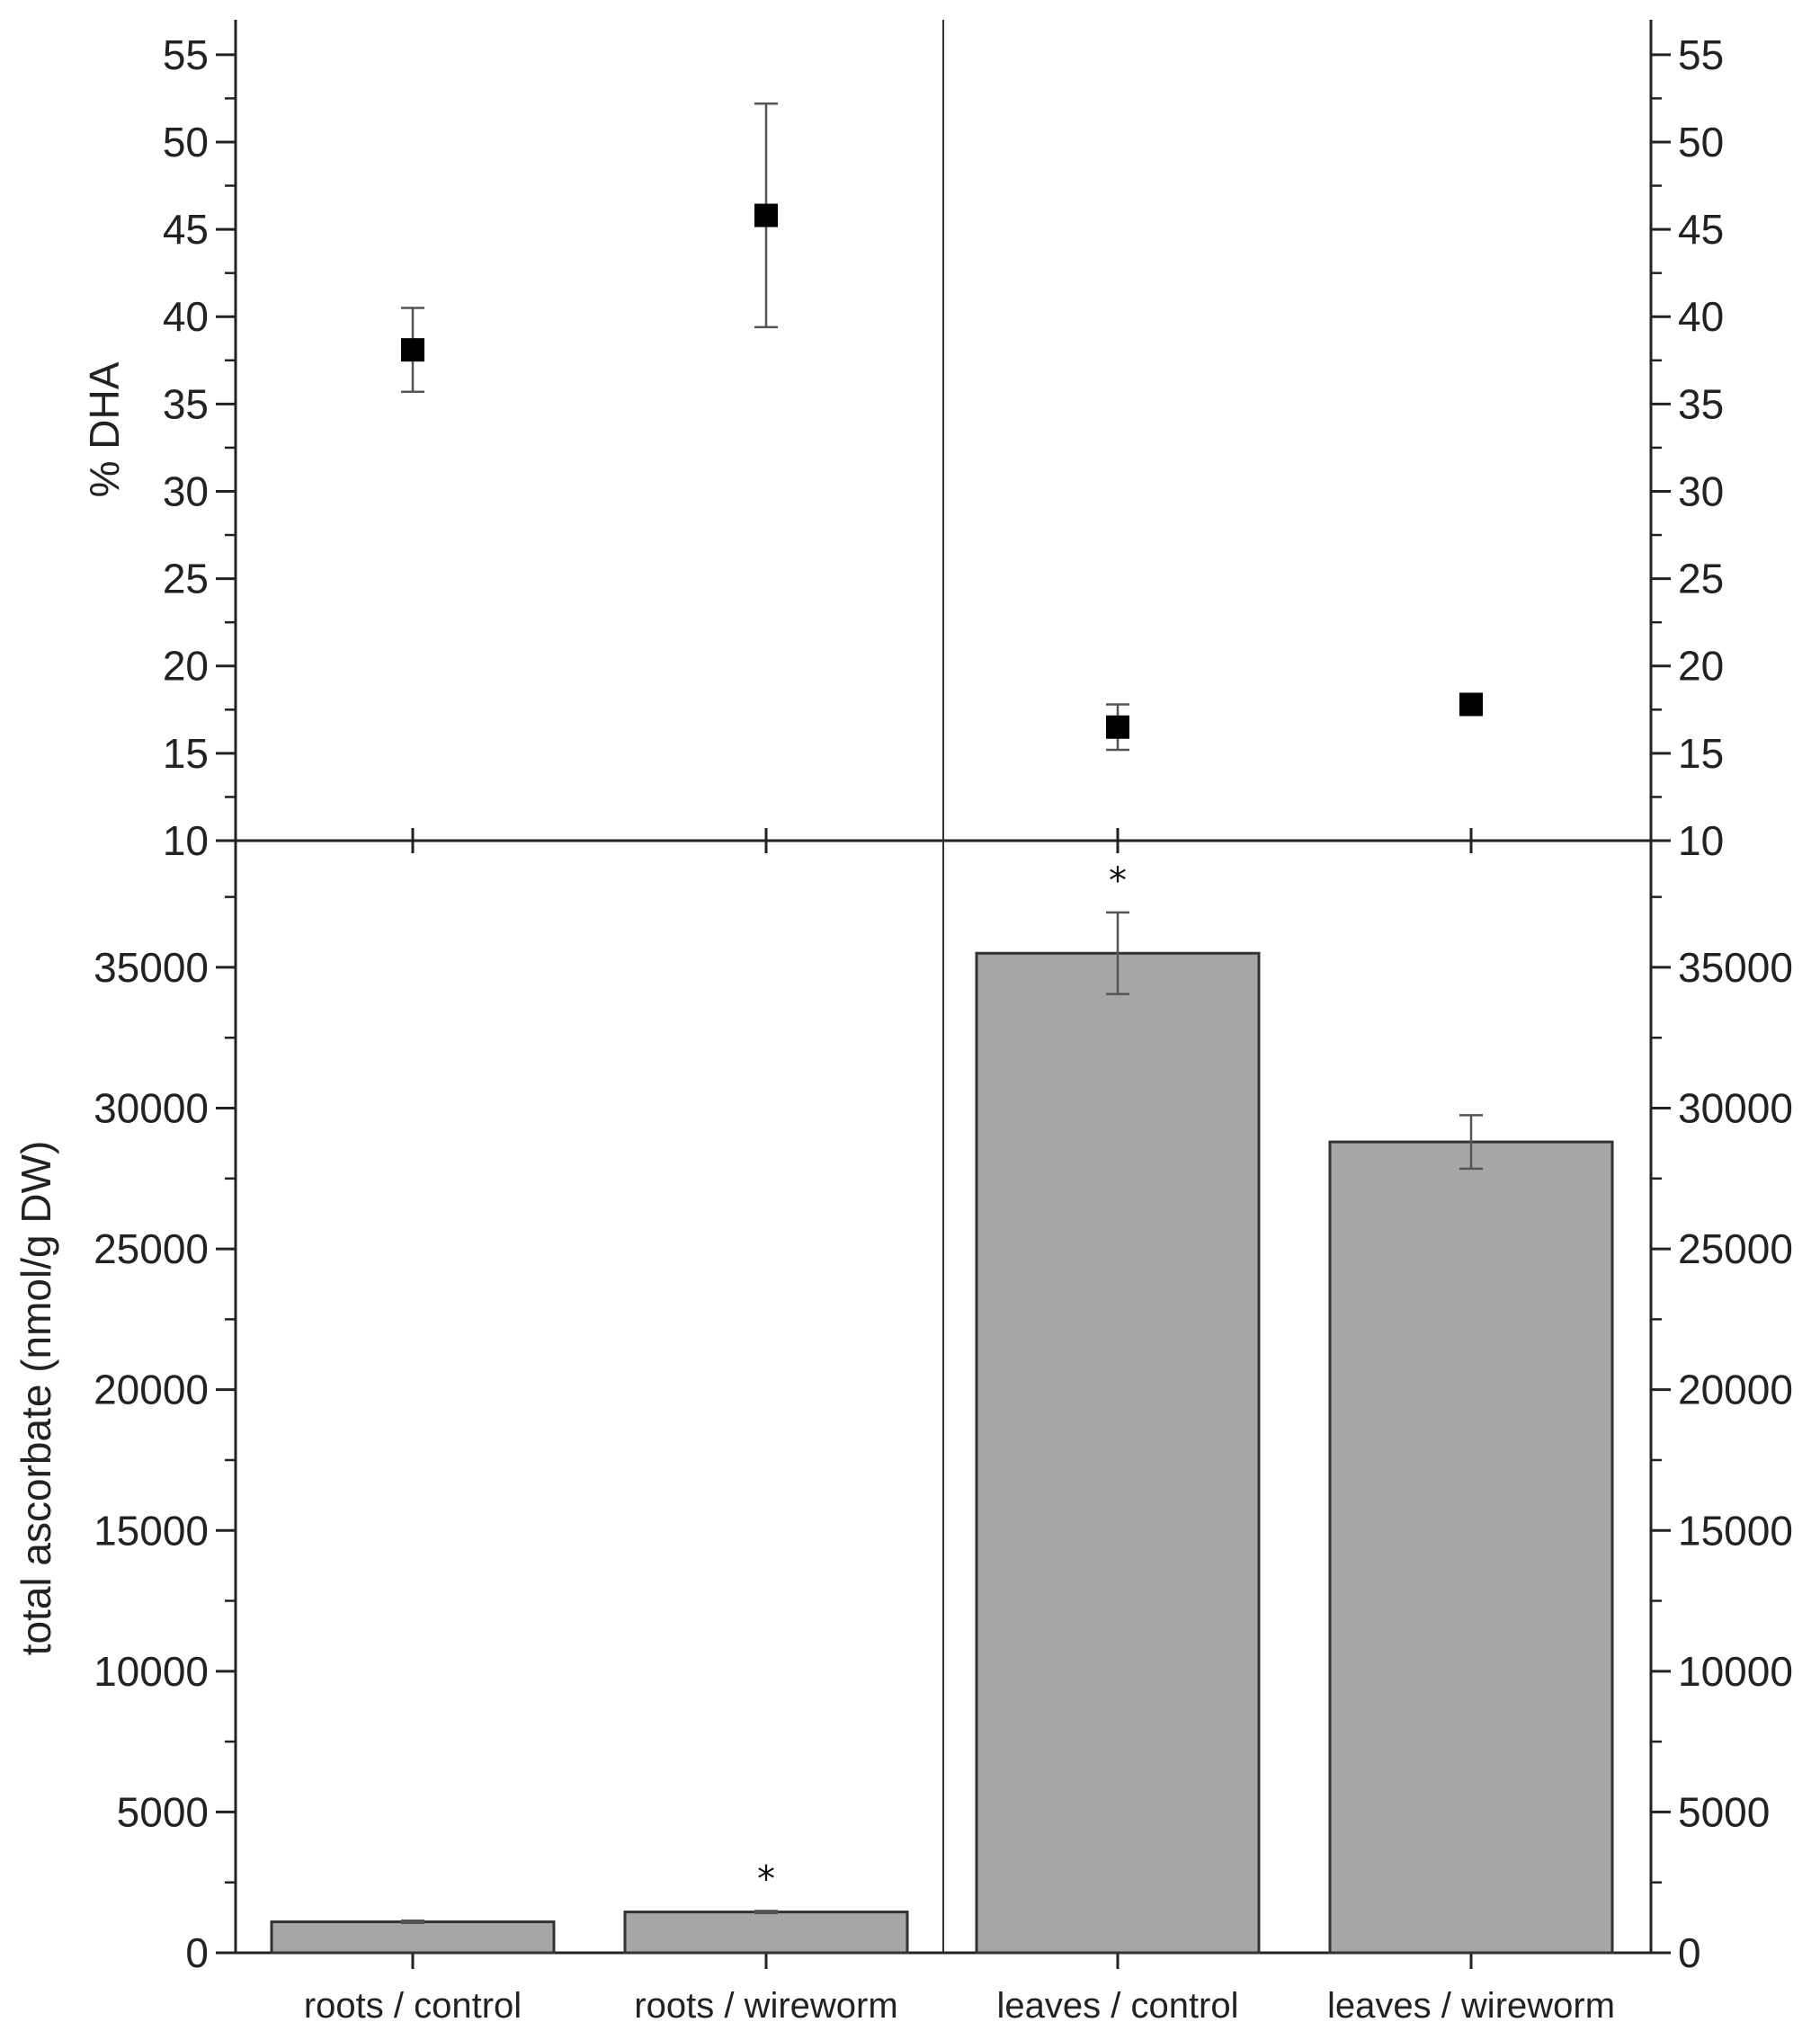 This screenshot has height=2040, width=1820. What do you see at coordinates (765, 2006) in the screenshot?
I see `x-category-label: roots / wireworm` at bounding box center [765, 2006].